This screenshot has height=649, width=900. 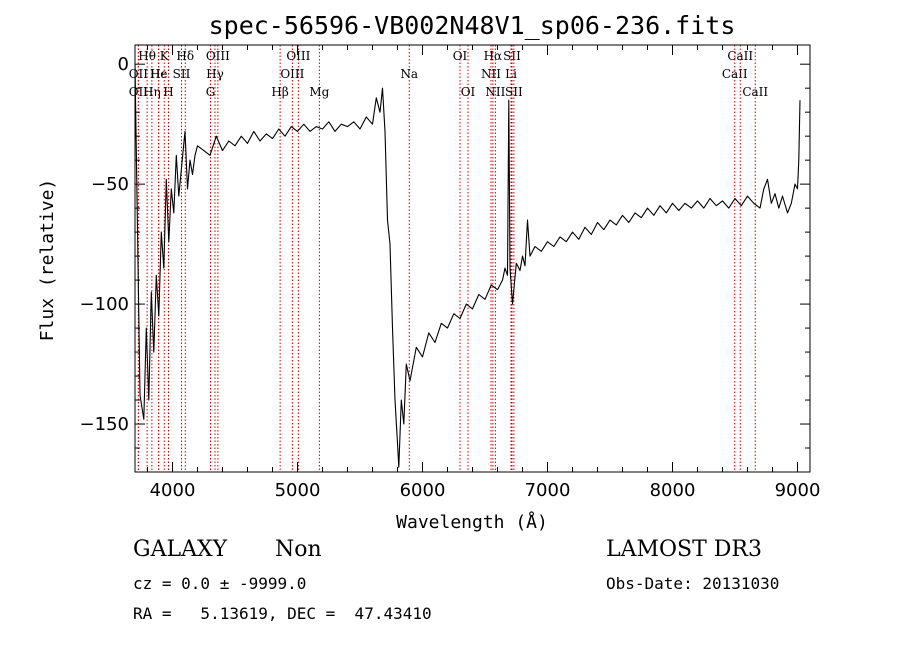 What do you see at coordinates (298, 490) in the screenshot?
I see `x-tick-label: 5000` at bounding box center [298, 490].